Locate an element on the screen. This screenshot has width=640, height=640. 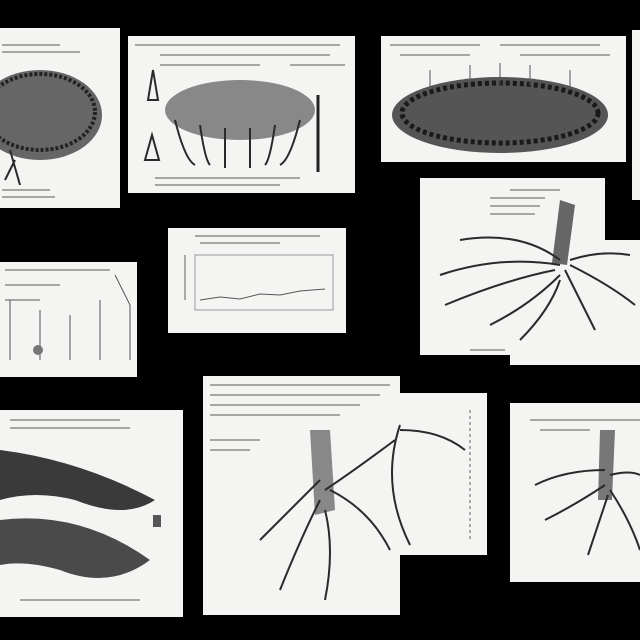
plot-line is located at coordinates (262, 294).